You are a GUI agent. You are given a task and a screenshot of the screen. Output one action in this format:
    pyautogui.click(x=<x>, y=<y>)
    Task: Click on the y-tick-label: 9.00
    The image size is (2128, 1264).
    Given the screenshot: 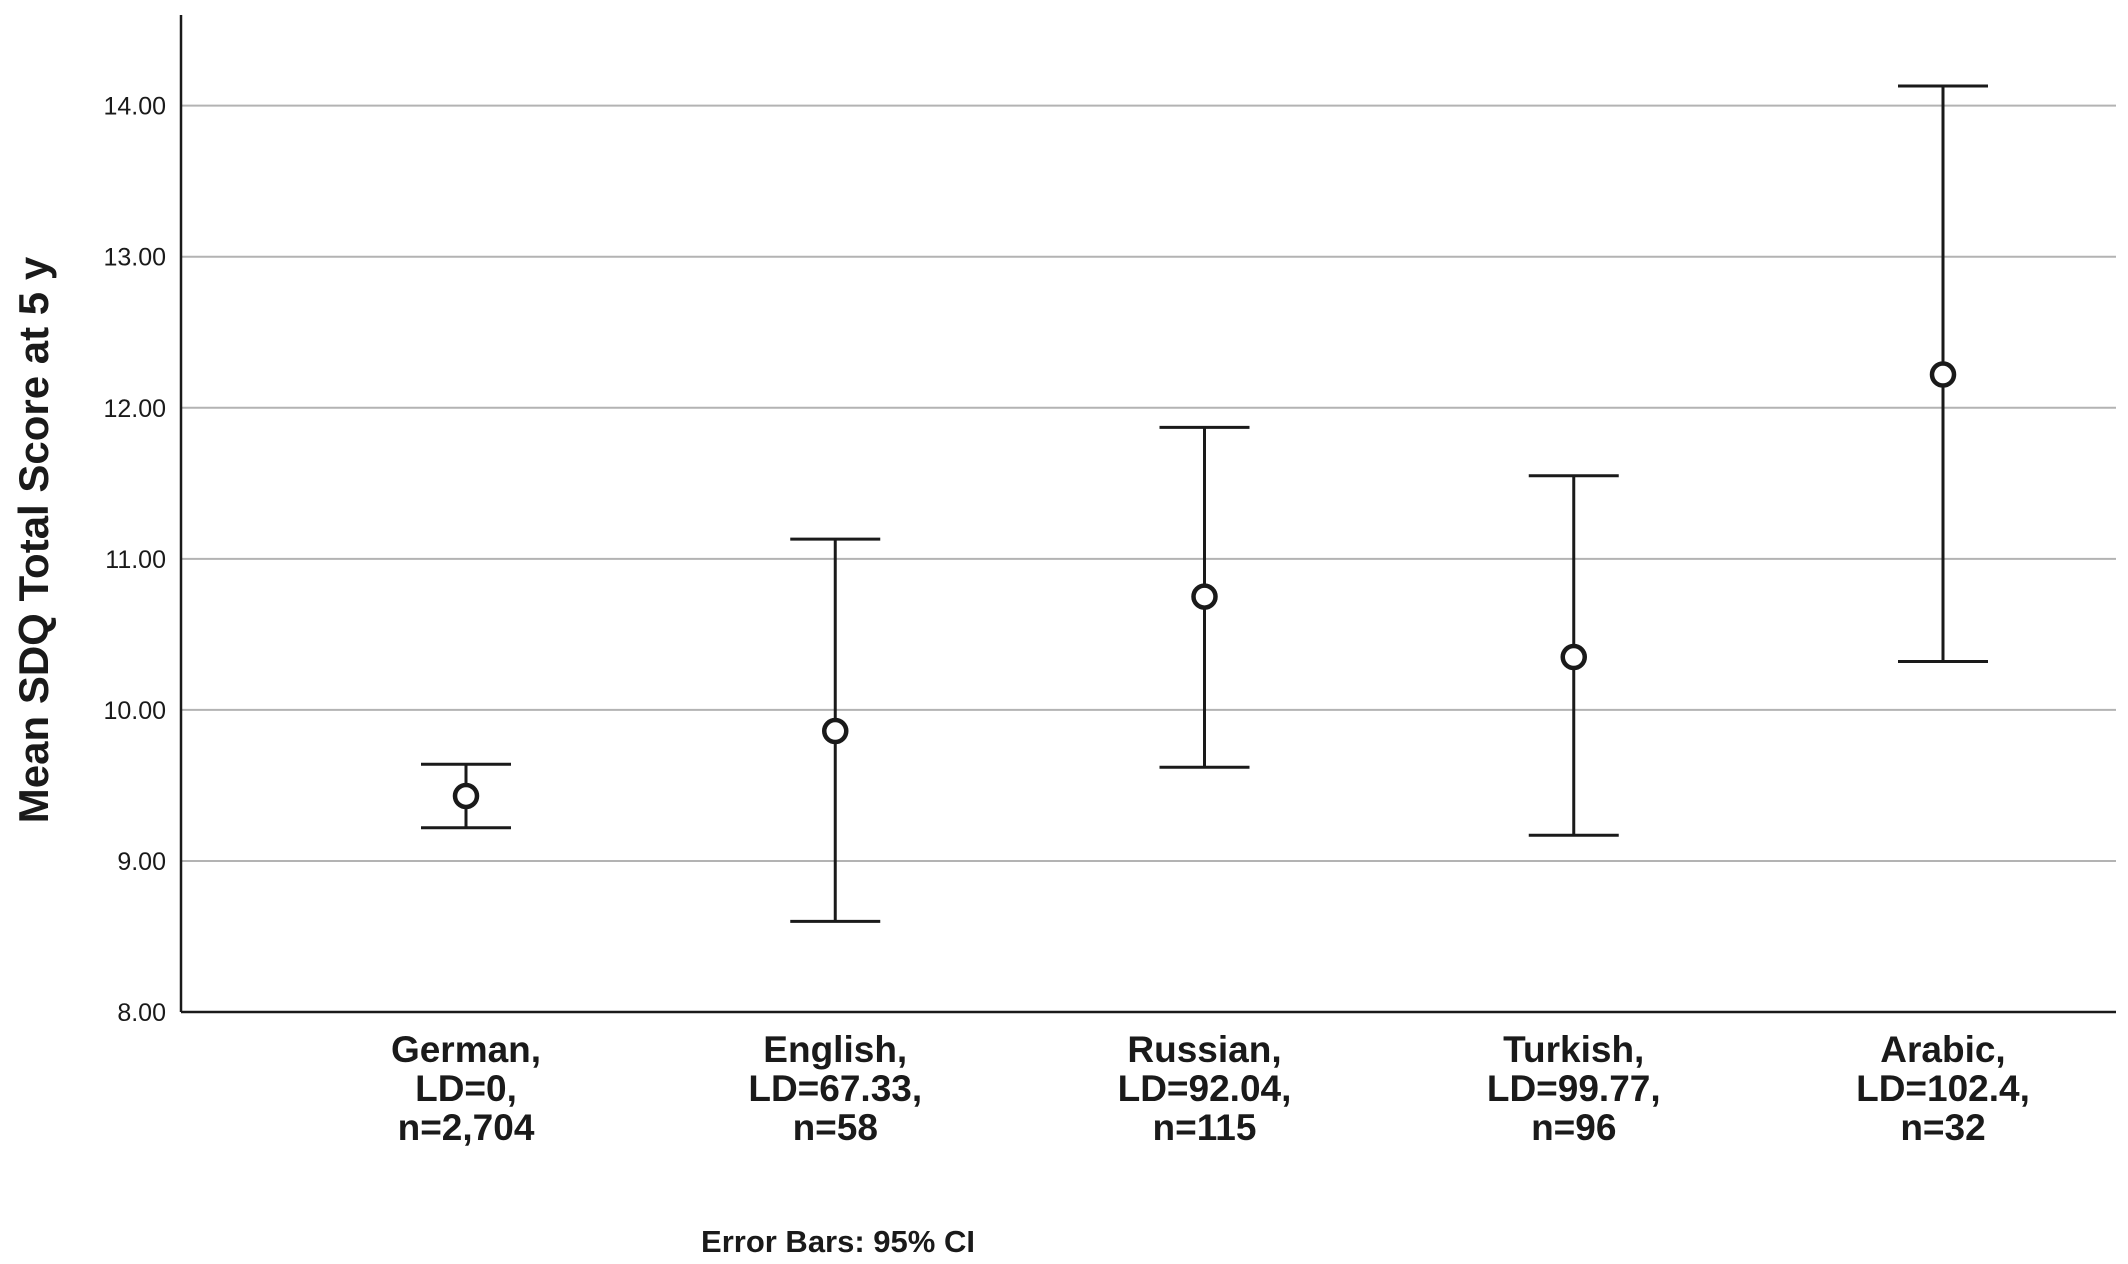 What is the action you would take?
    pyautogui.click(x=141, y=862)
    